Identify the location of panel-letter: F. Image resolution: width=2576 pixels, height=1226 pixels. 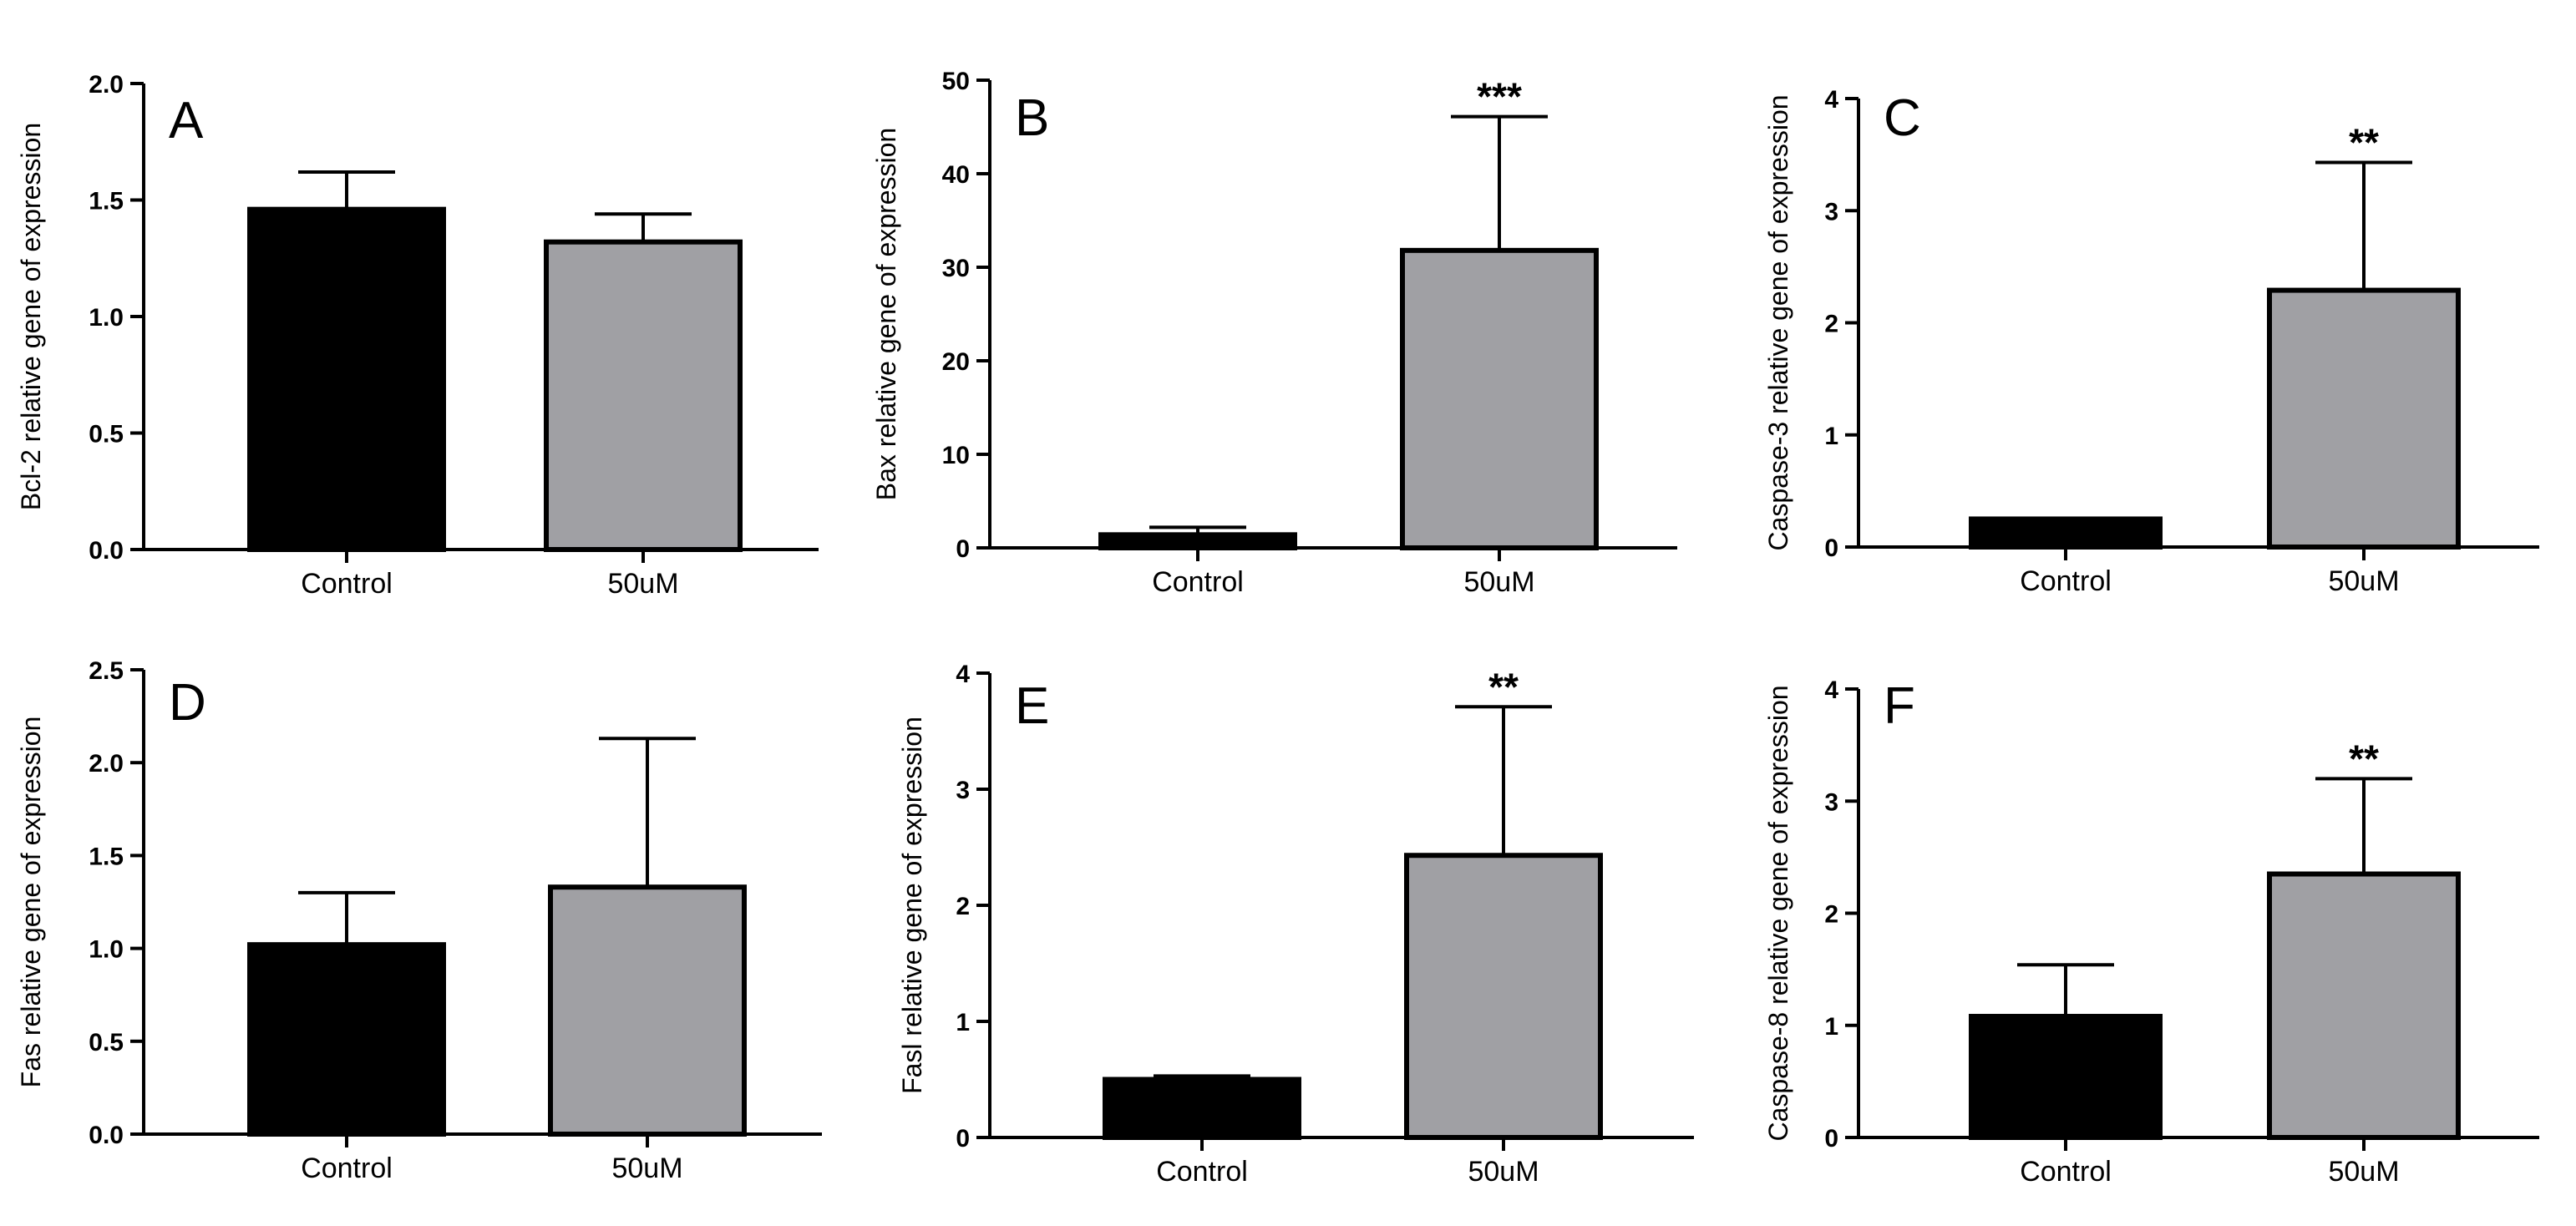
(1899, 706).